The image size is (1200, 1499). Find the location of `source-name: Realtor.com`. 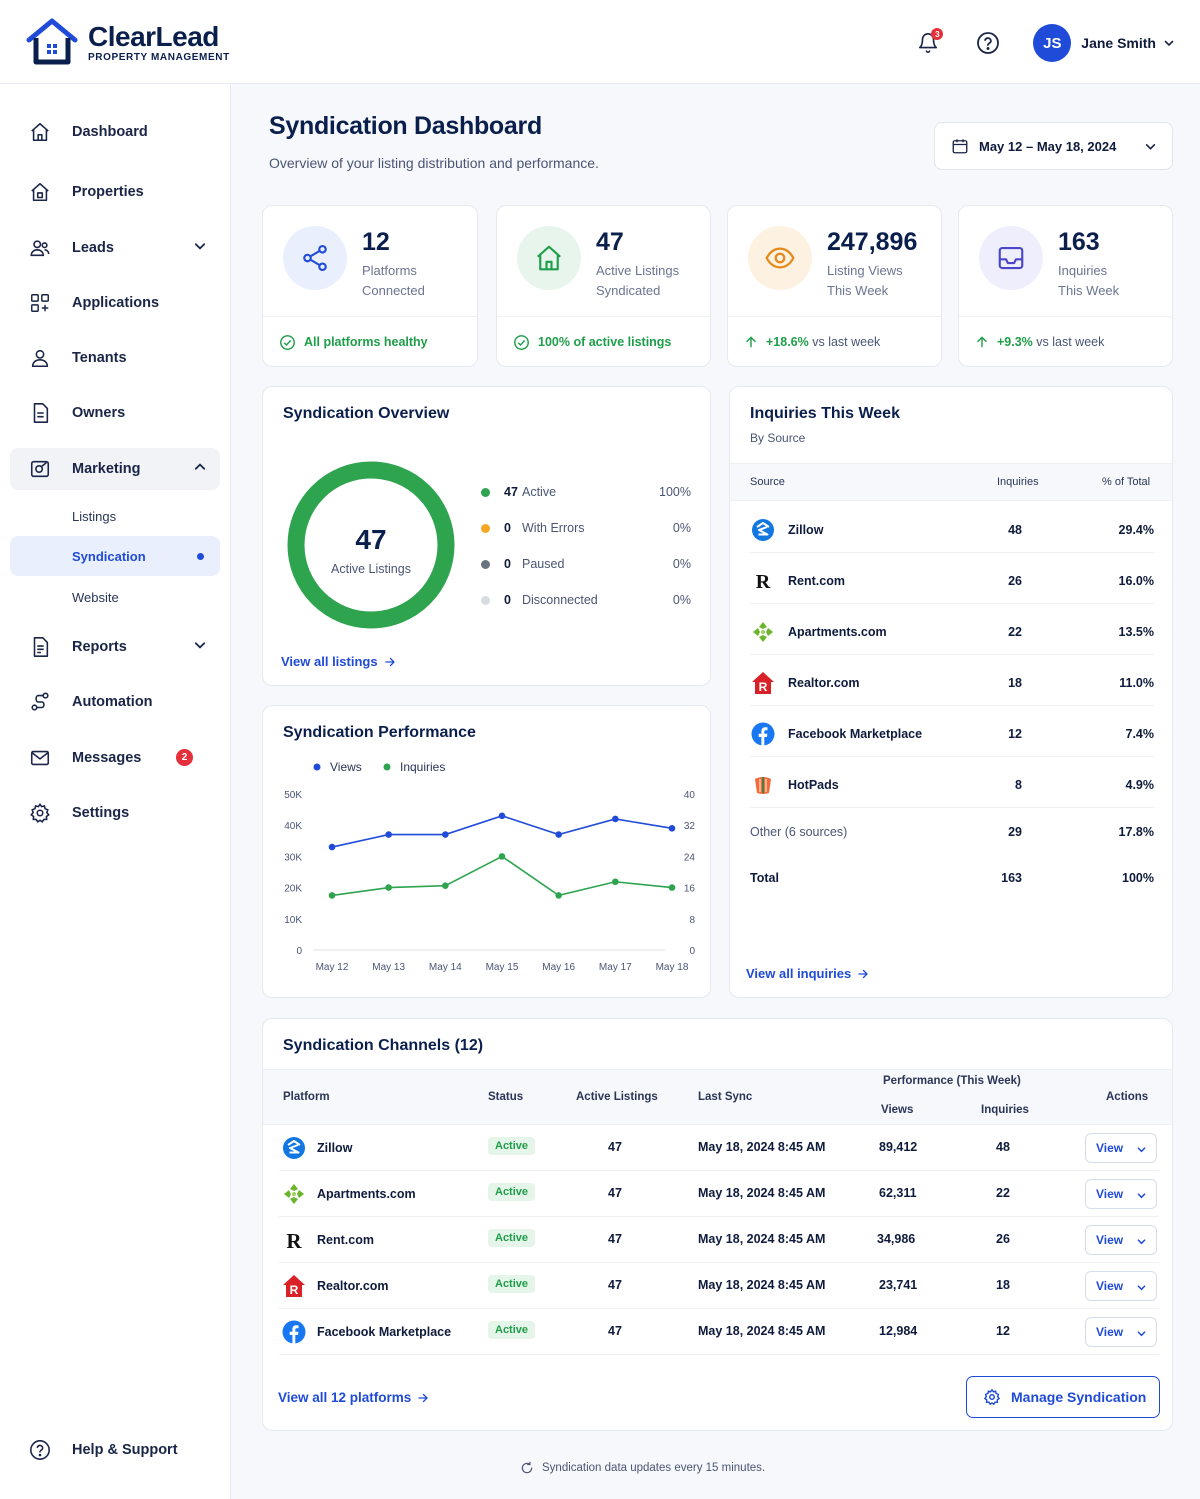

source-name: Realtor.com is located at coordinates (824, 683).